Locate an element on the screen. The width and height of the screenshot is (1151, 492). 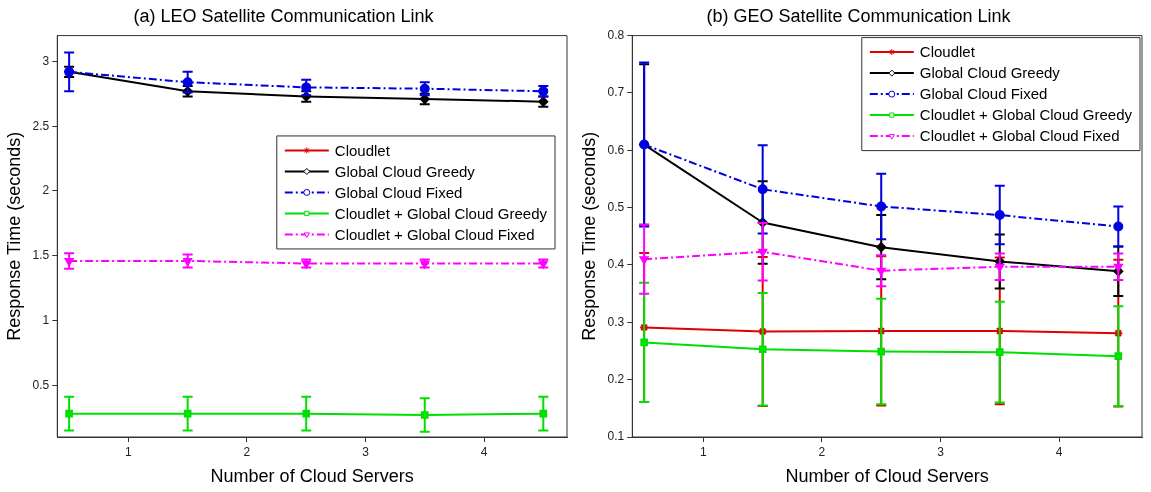
chart-title: (b) GEO Satellite Communication Link is located at coordinates (859, 15).